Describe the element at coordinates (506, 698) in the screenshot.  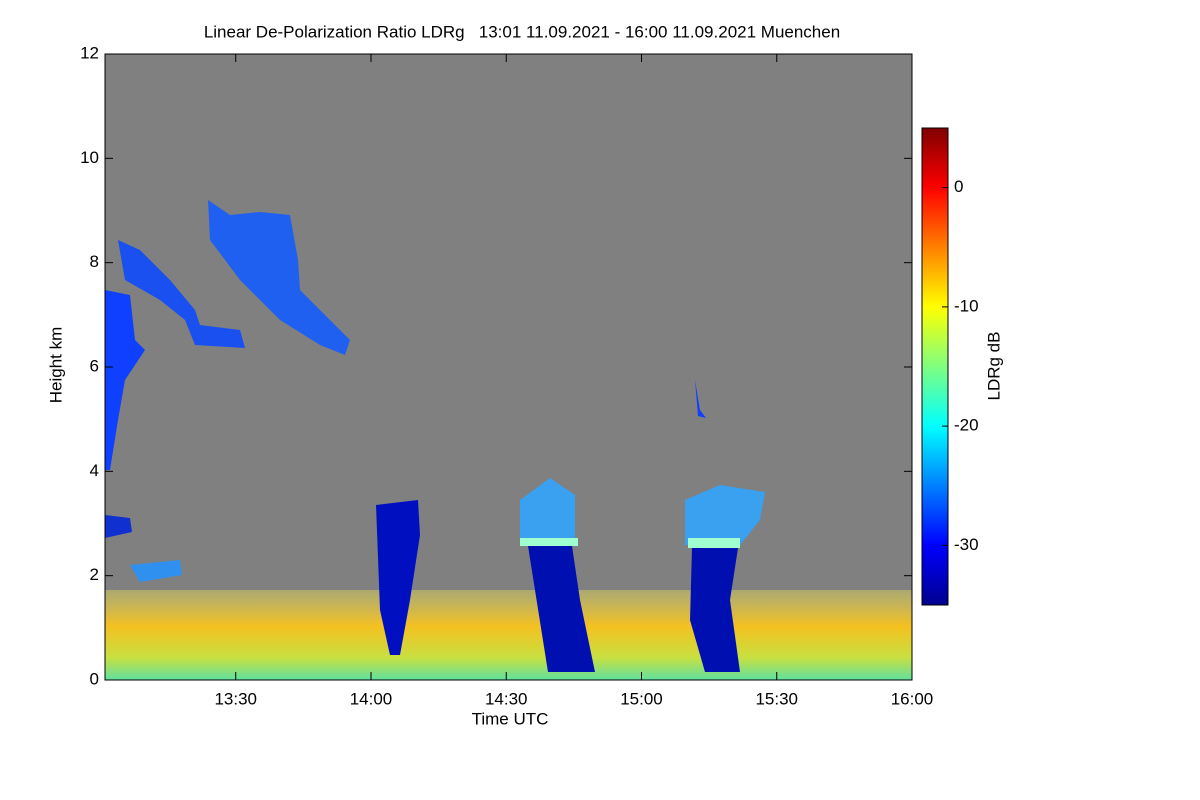
I see `x-tick-label: 14:30` at that location.